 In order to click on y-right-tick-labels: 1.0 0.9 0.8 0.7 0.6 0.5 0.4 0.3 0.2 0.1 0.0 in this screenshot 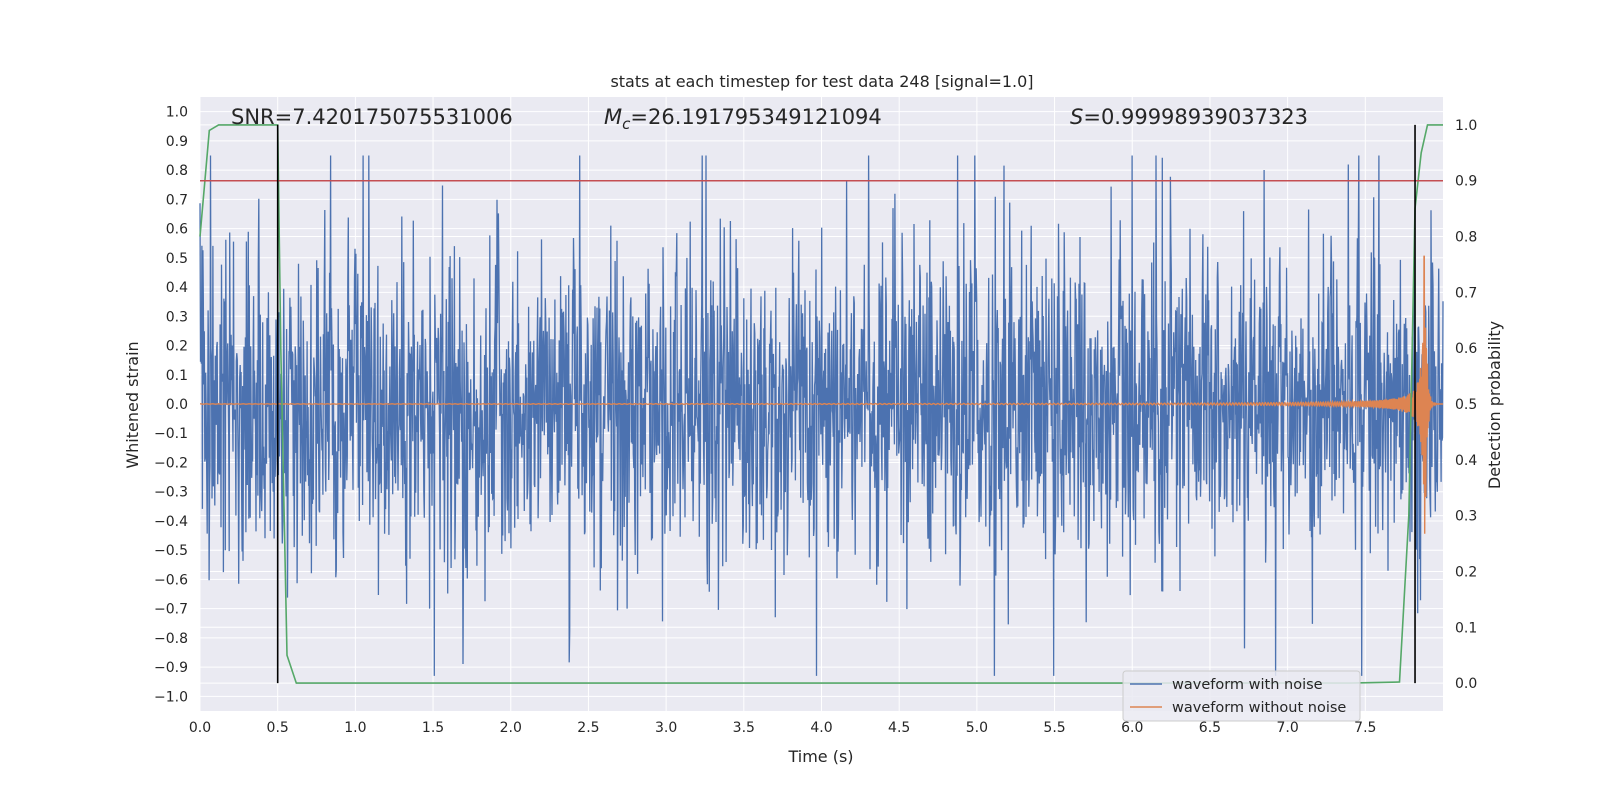, I will do `click(1466, 405)`.